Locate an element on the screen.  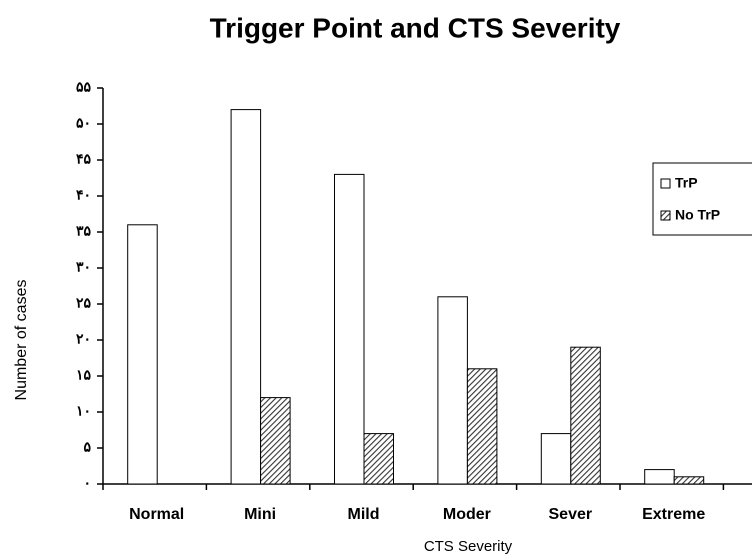
y-tick-label: ۴۵ is located at coordinates (84, 159).